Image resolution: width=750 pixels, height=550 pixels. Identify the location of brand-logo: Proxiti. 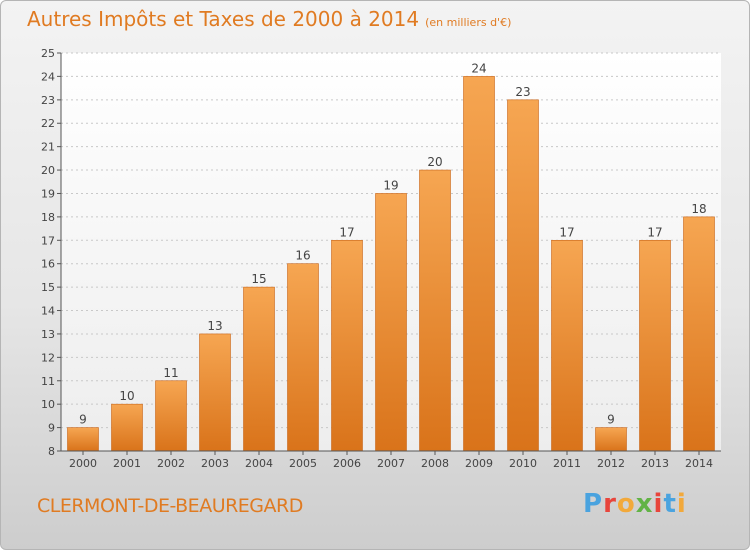
(635, 504).